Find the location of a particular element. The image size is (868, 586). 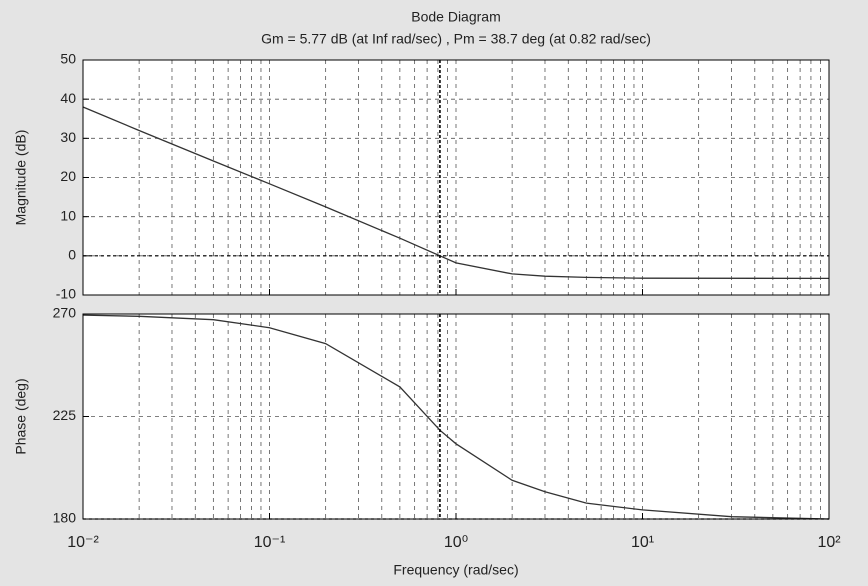

y-tick-label: 50 is located at coordinates (68, 59).